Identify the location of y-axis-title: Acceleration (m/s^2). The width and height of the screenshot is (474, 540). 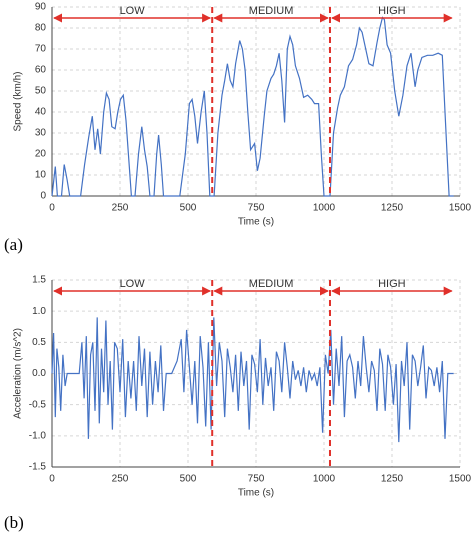
(18, 373).